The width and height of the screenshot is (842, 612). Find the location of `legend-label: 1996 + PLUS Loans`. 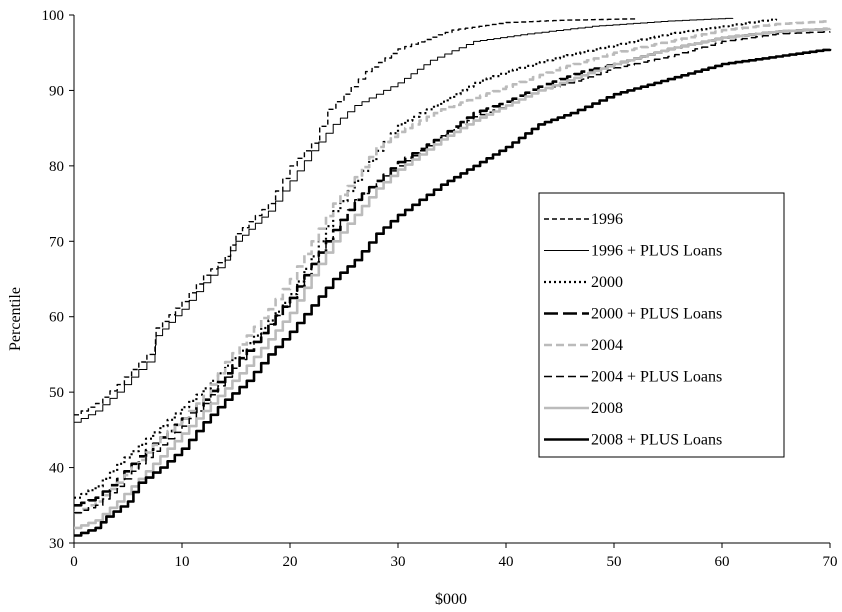

legend-label: 1996 + PLUS Loans is located at coordinates (656, 251).